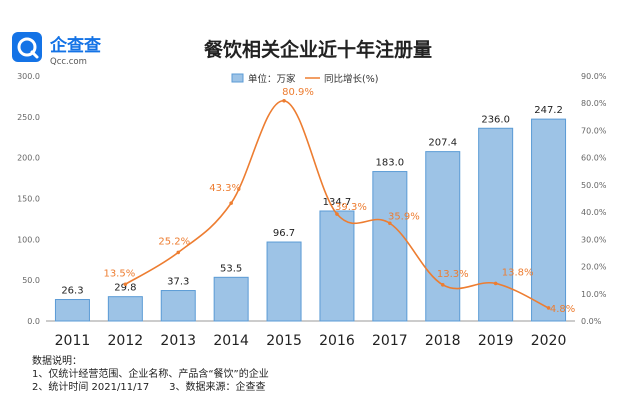 The width and height of the screenshot is (635, 406). I want to click on x-tick-label: 2011, so click(73, 341).